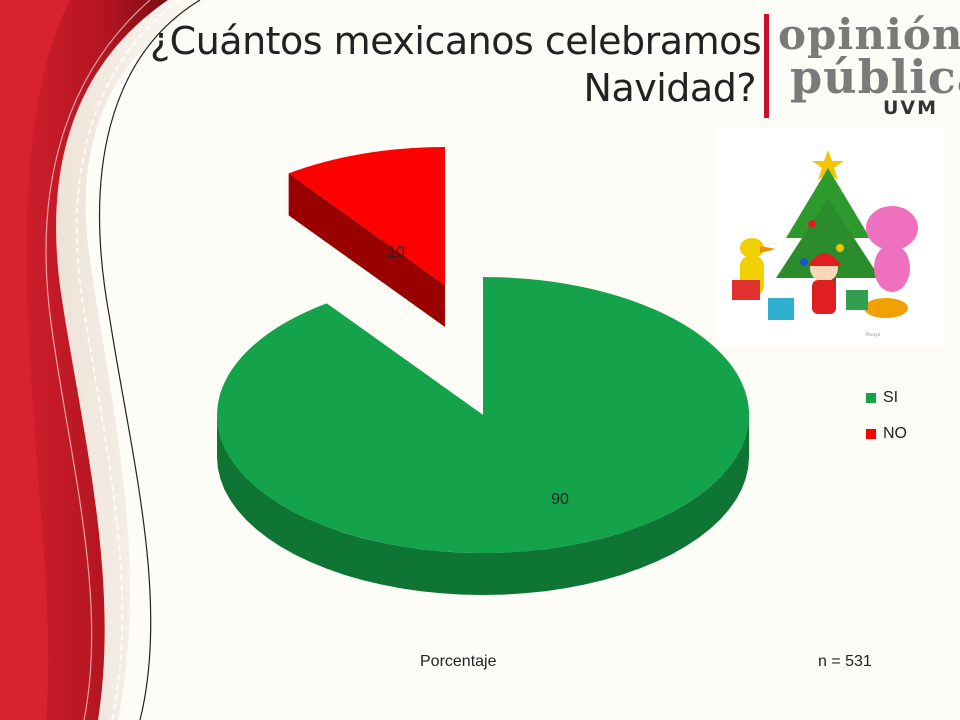 This screenshot has width=960, height=720. What do you see at coordinates (871, 397) in the screenshot?
I see `legend-swatch-si` at bounding box center [871, 397].